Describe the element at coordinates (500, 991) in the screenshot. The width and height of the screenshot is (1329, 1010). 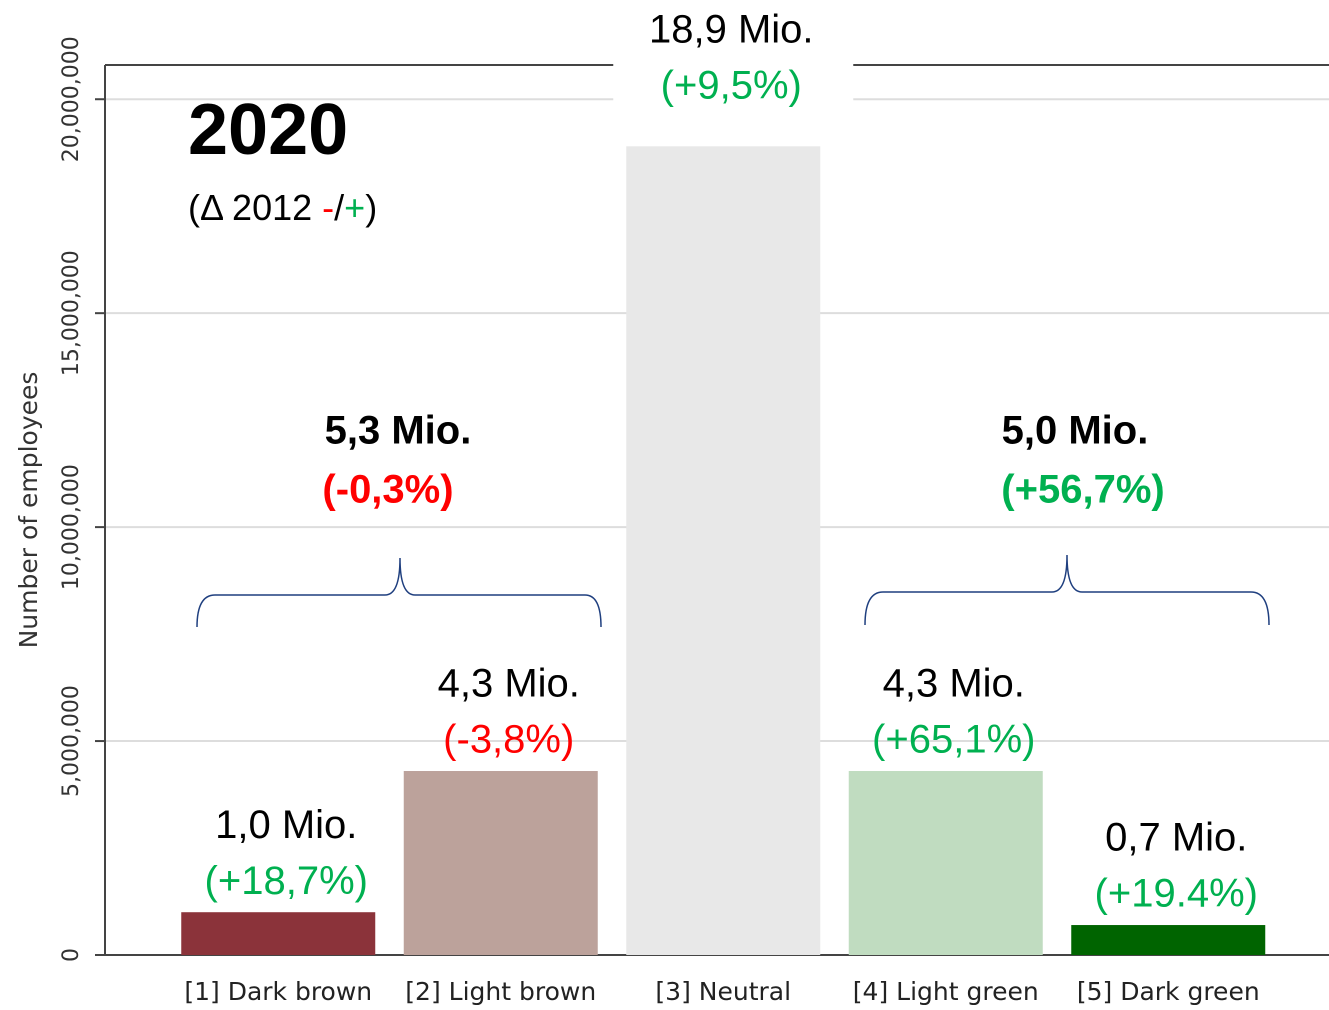
I see `x-tick-label: [2] Light brown` at that location.